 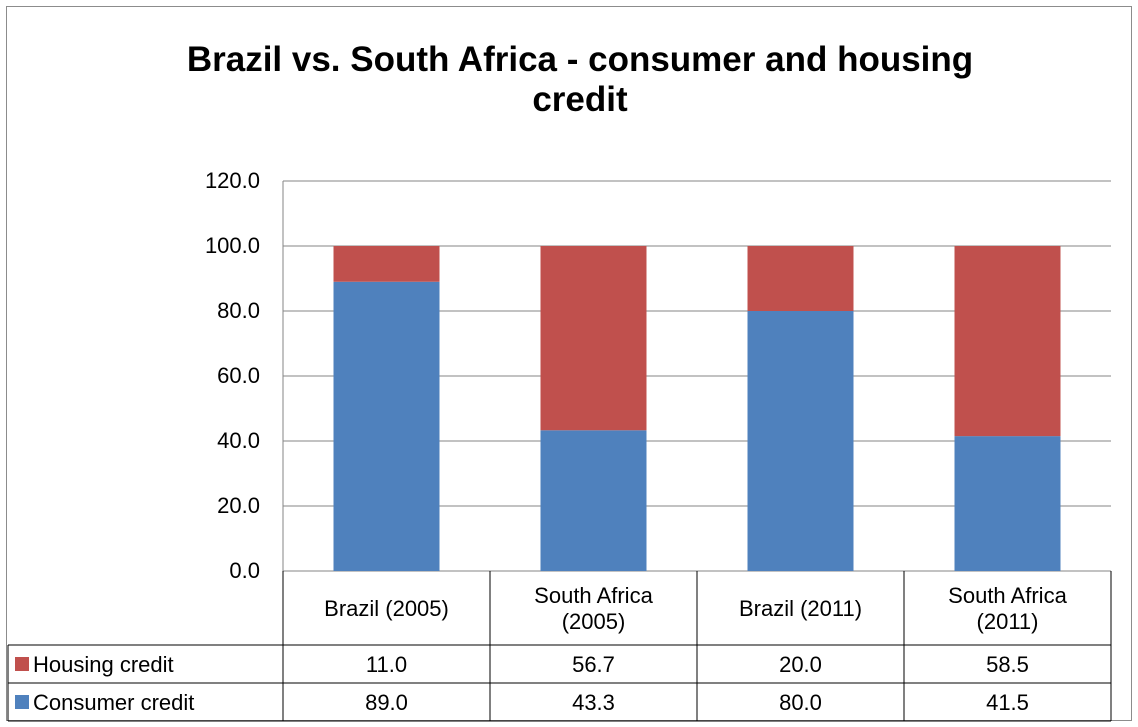 What do you see at coordinates (232, 180) in the screenshot?
I see `y-tick-label: 120.0` at bounding box center [232, 180].